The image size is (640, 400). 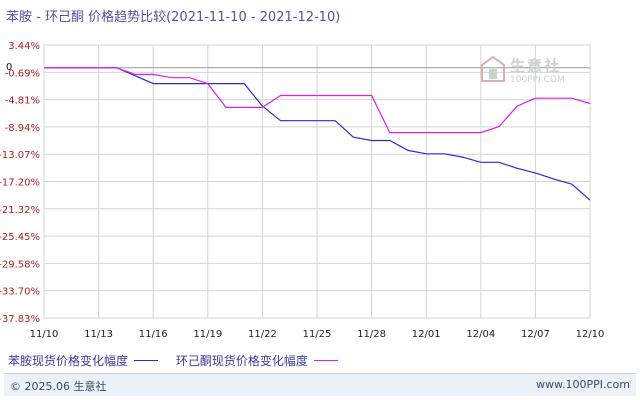 What do you see at coordinates (68, 361) in the screenshot?
I see `legend-label-aniline: 苯胺现货价格变化幅度` at bounding box center [68, 361].